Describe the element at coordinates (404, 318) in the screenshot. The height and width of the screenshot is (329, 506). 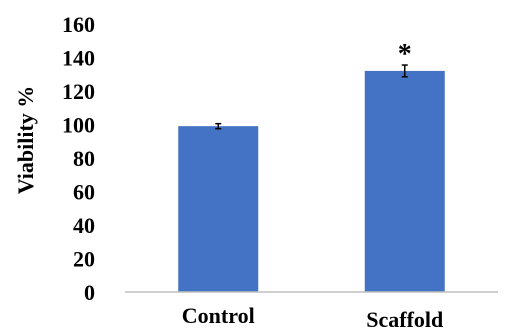
I see `x-category-label: Scaffold` at that location.